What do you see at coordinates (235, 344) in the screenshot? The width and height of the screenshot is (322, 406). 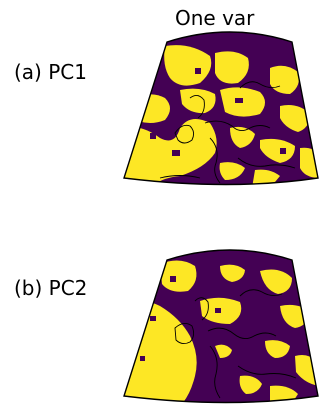 I see `pc2-coastlines` at bounding box center [235, 344].